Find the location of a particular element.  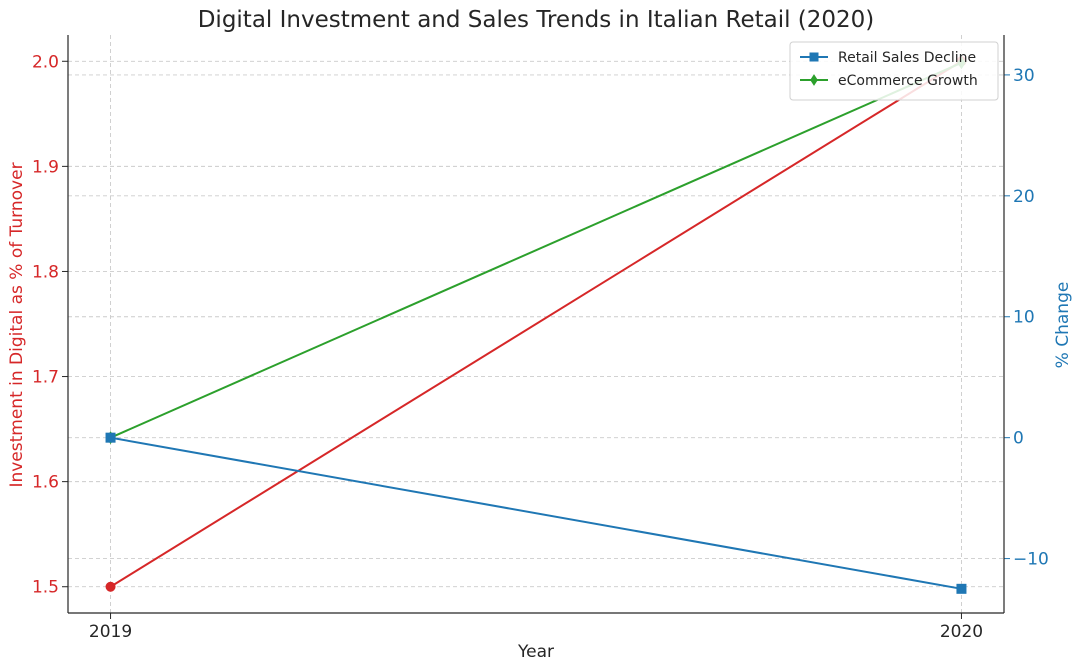

y-axis-left-label: Investment in Digital as % of Turnover is located at coordinates (17, 324).